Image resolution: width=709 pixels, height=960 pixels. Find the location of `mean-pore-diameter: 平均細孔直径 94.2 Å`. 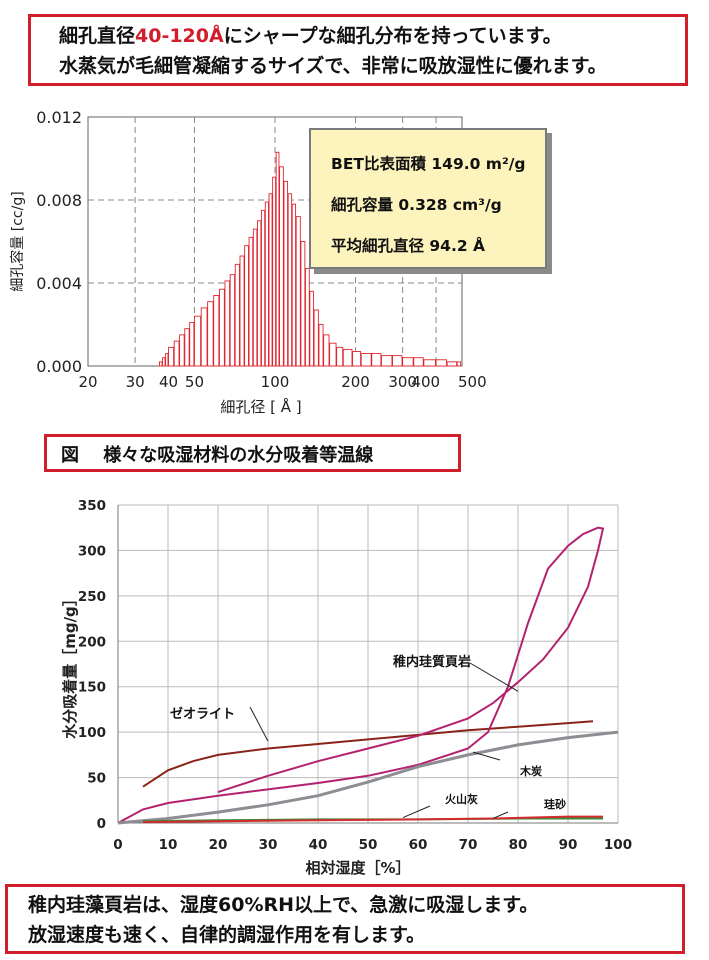

mean-pore-diameter: 平均細孔直径 94.2 Å is located at coordinates (408, 246).